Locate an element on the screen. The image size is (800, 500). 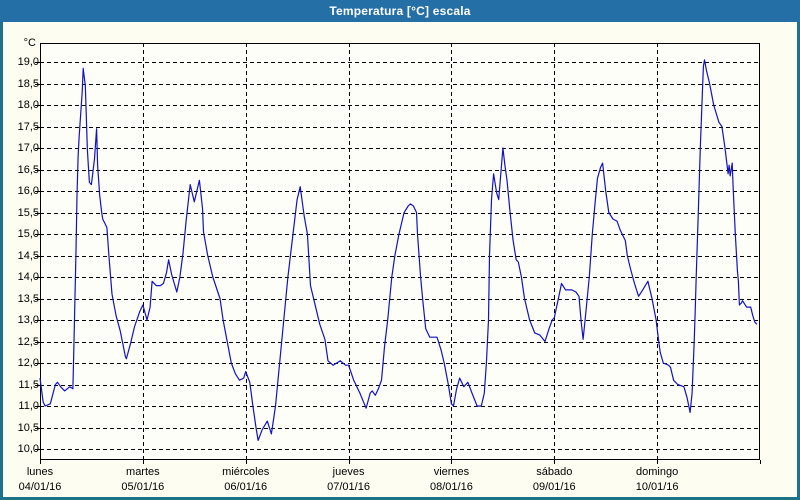
x-day-name: jueves is located at coordinates (348, 472).